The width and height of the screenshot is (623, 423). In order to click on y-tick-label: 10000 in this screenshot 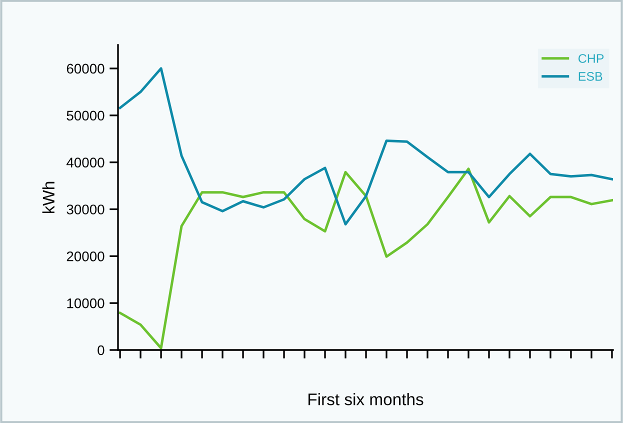, I will do `click(85, 303)`.